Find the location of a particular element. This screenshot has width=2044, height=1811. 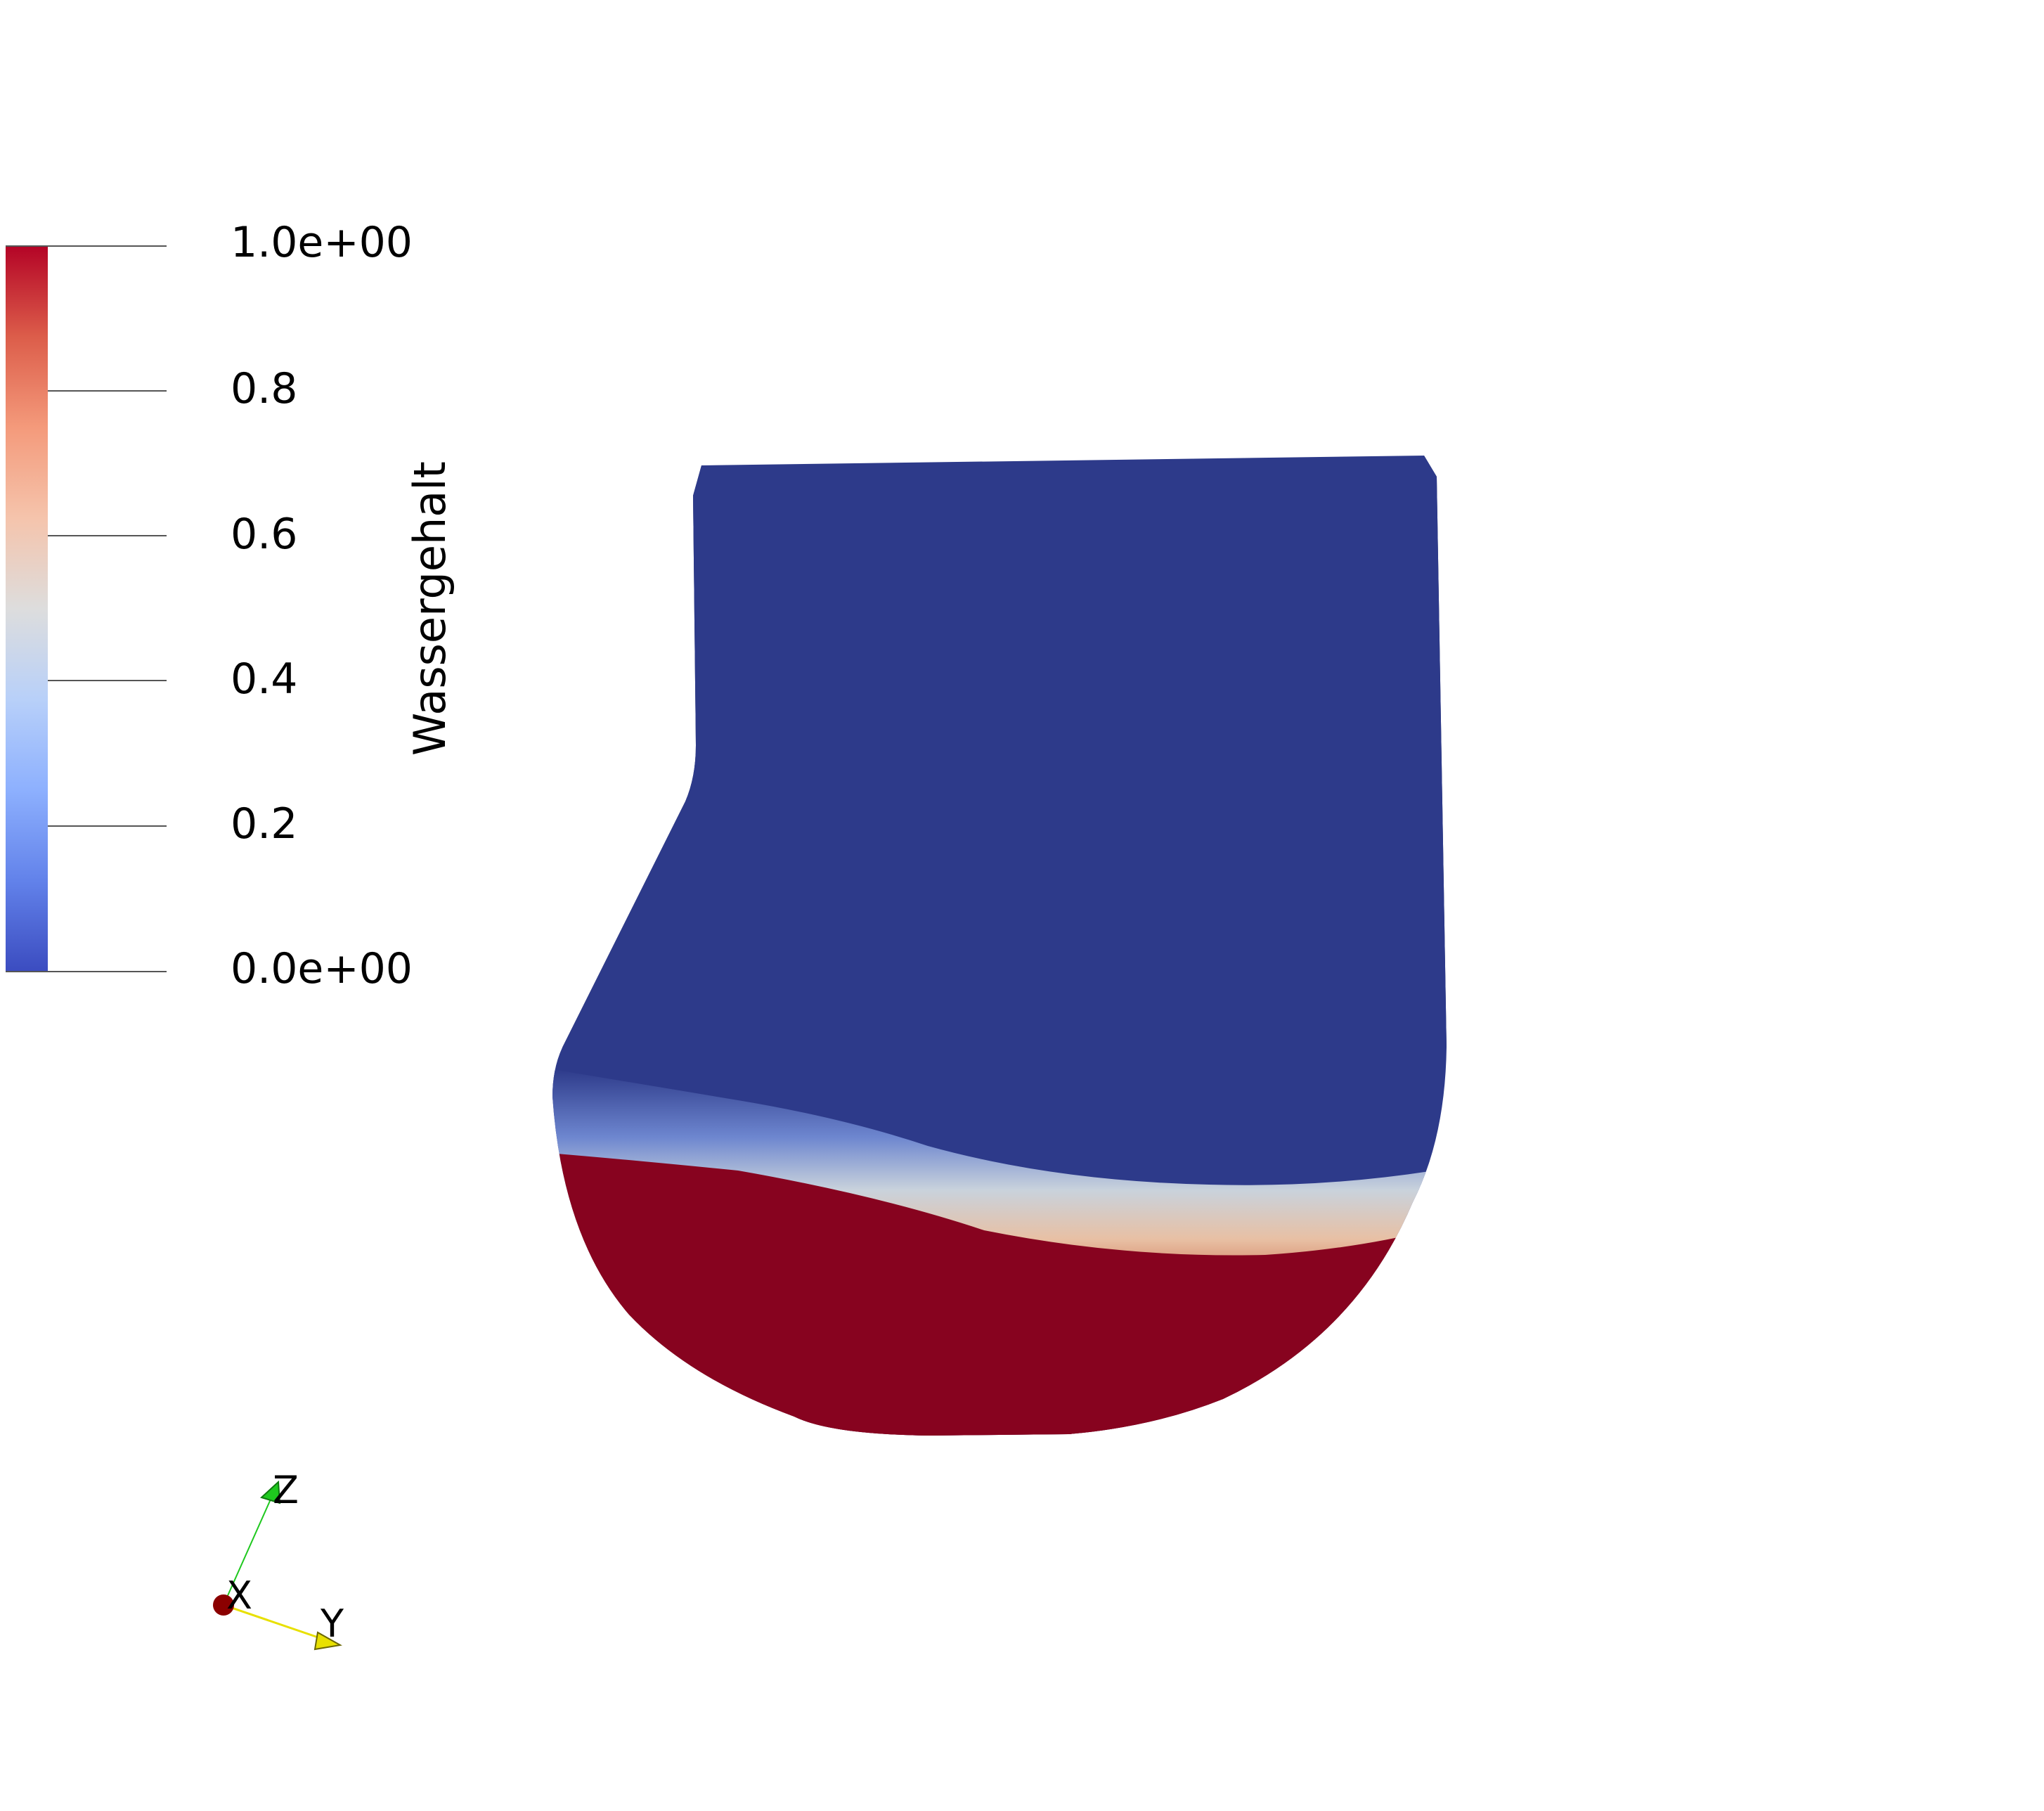

colorbar-tick-label: 1.0e+00 is located at coordinates (322, 242).